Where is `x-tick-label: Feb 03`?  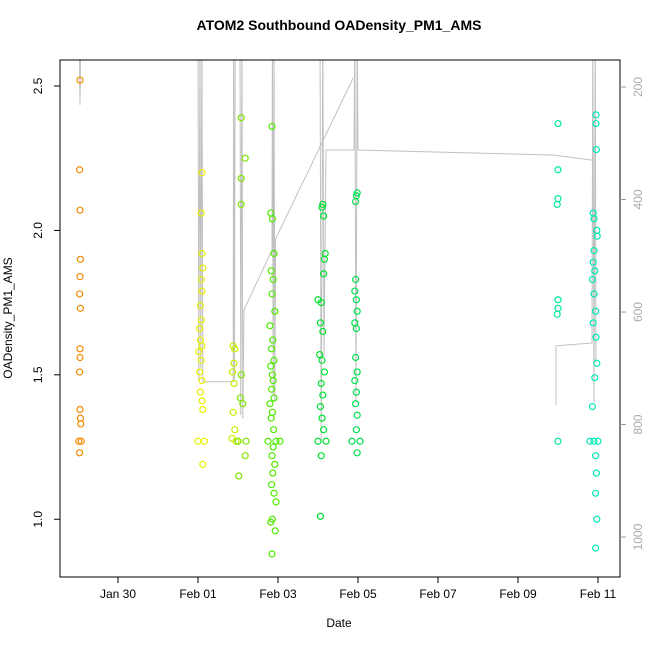
x-tick-label: Feb 03 is located at coordinates (278, 594).